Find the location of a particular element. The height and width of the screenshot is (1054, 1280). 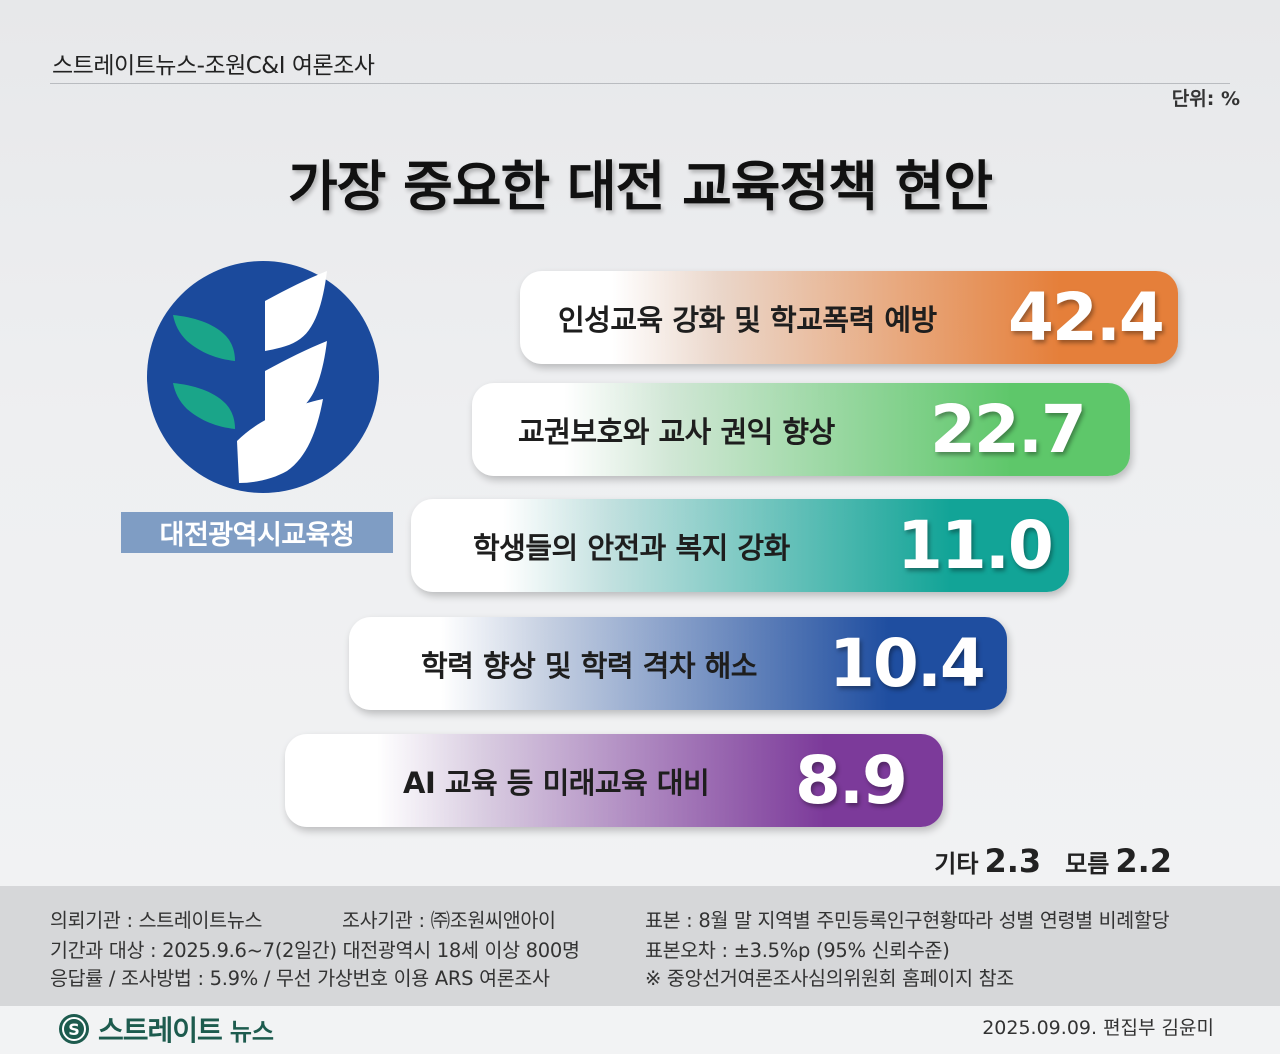

survey-source: 스트레이트뉴스-조원C&I 여론조사 is located at coordinates (213, 66).